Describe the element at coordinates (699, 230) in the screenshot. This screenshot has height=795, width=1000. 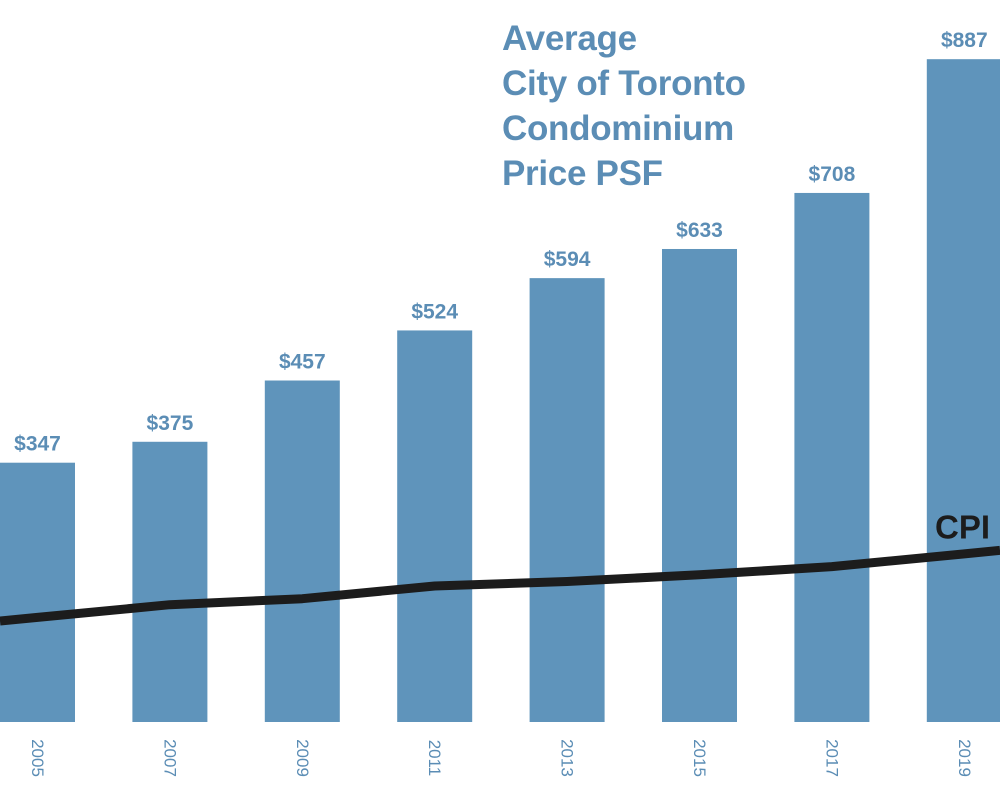
I see `value-label-2015: $633` at that location.